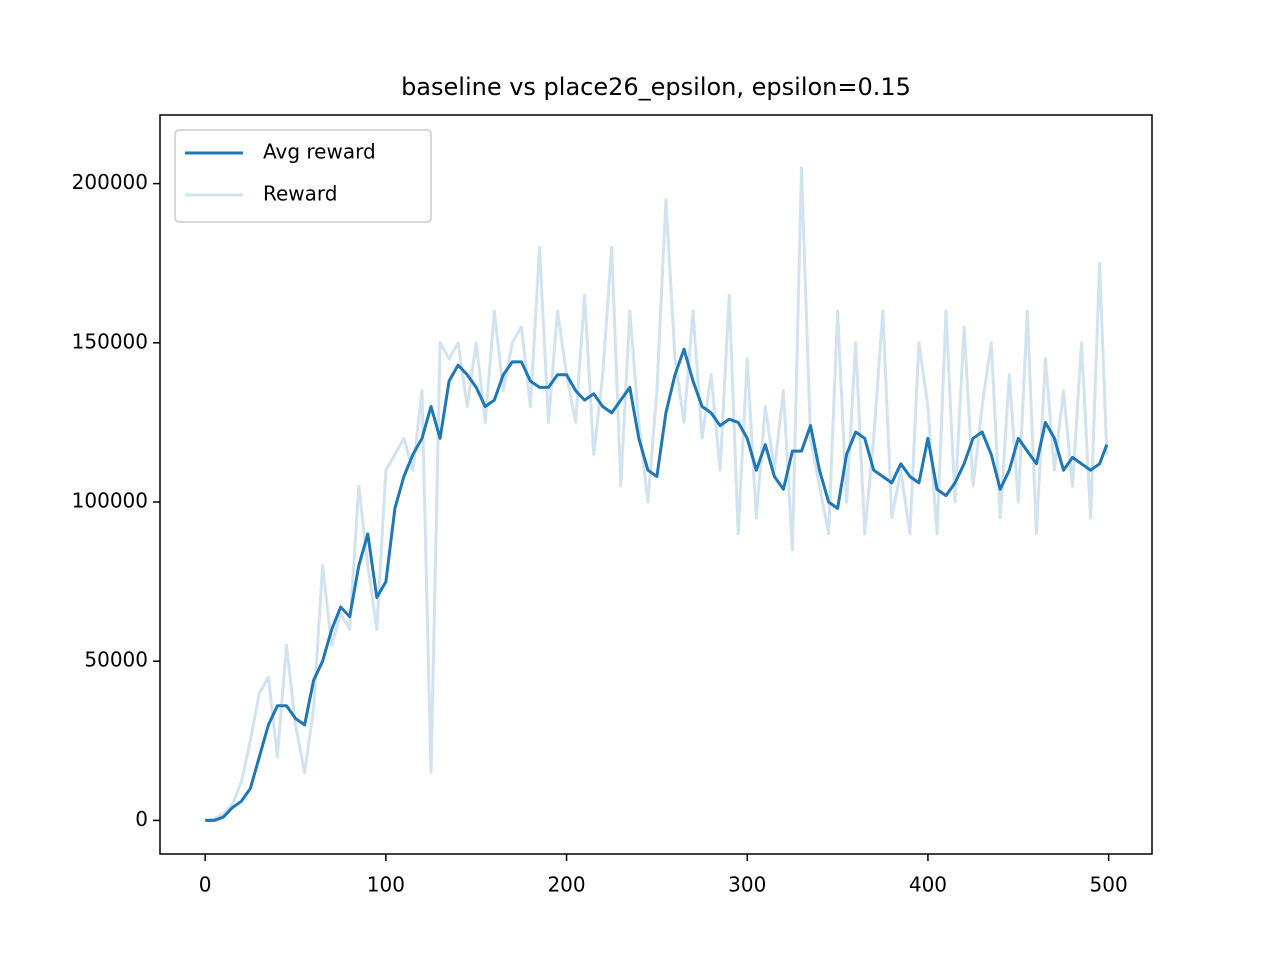  I want to click on legend-label: Avg reward, so click(319, 152).